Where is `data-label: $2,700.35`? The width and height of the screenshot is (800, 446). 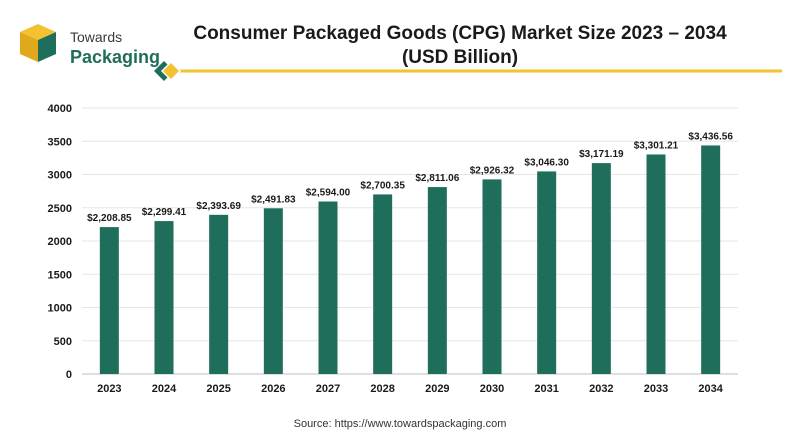 data-label: $2,700.35 is located at coordinates (382, 185).